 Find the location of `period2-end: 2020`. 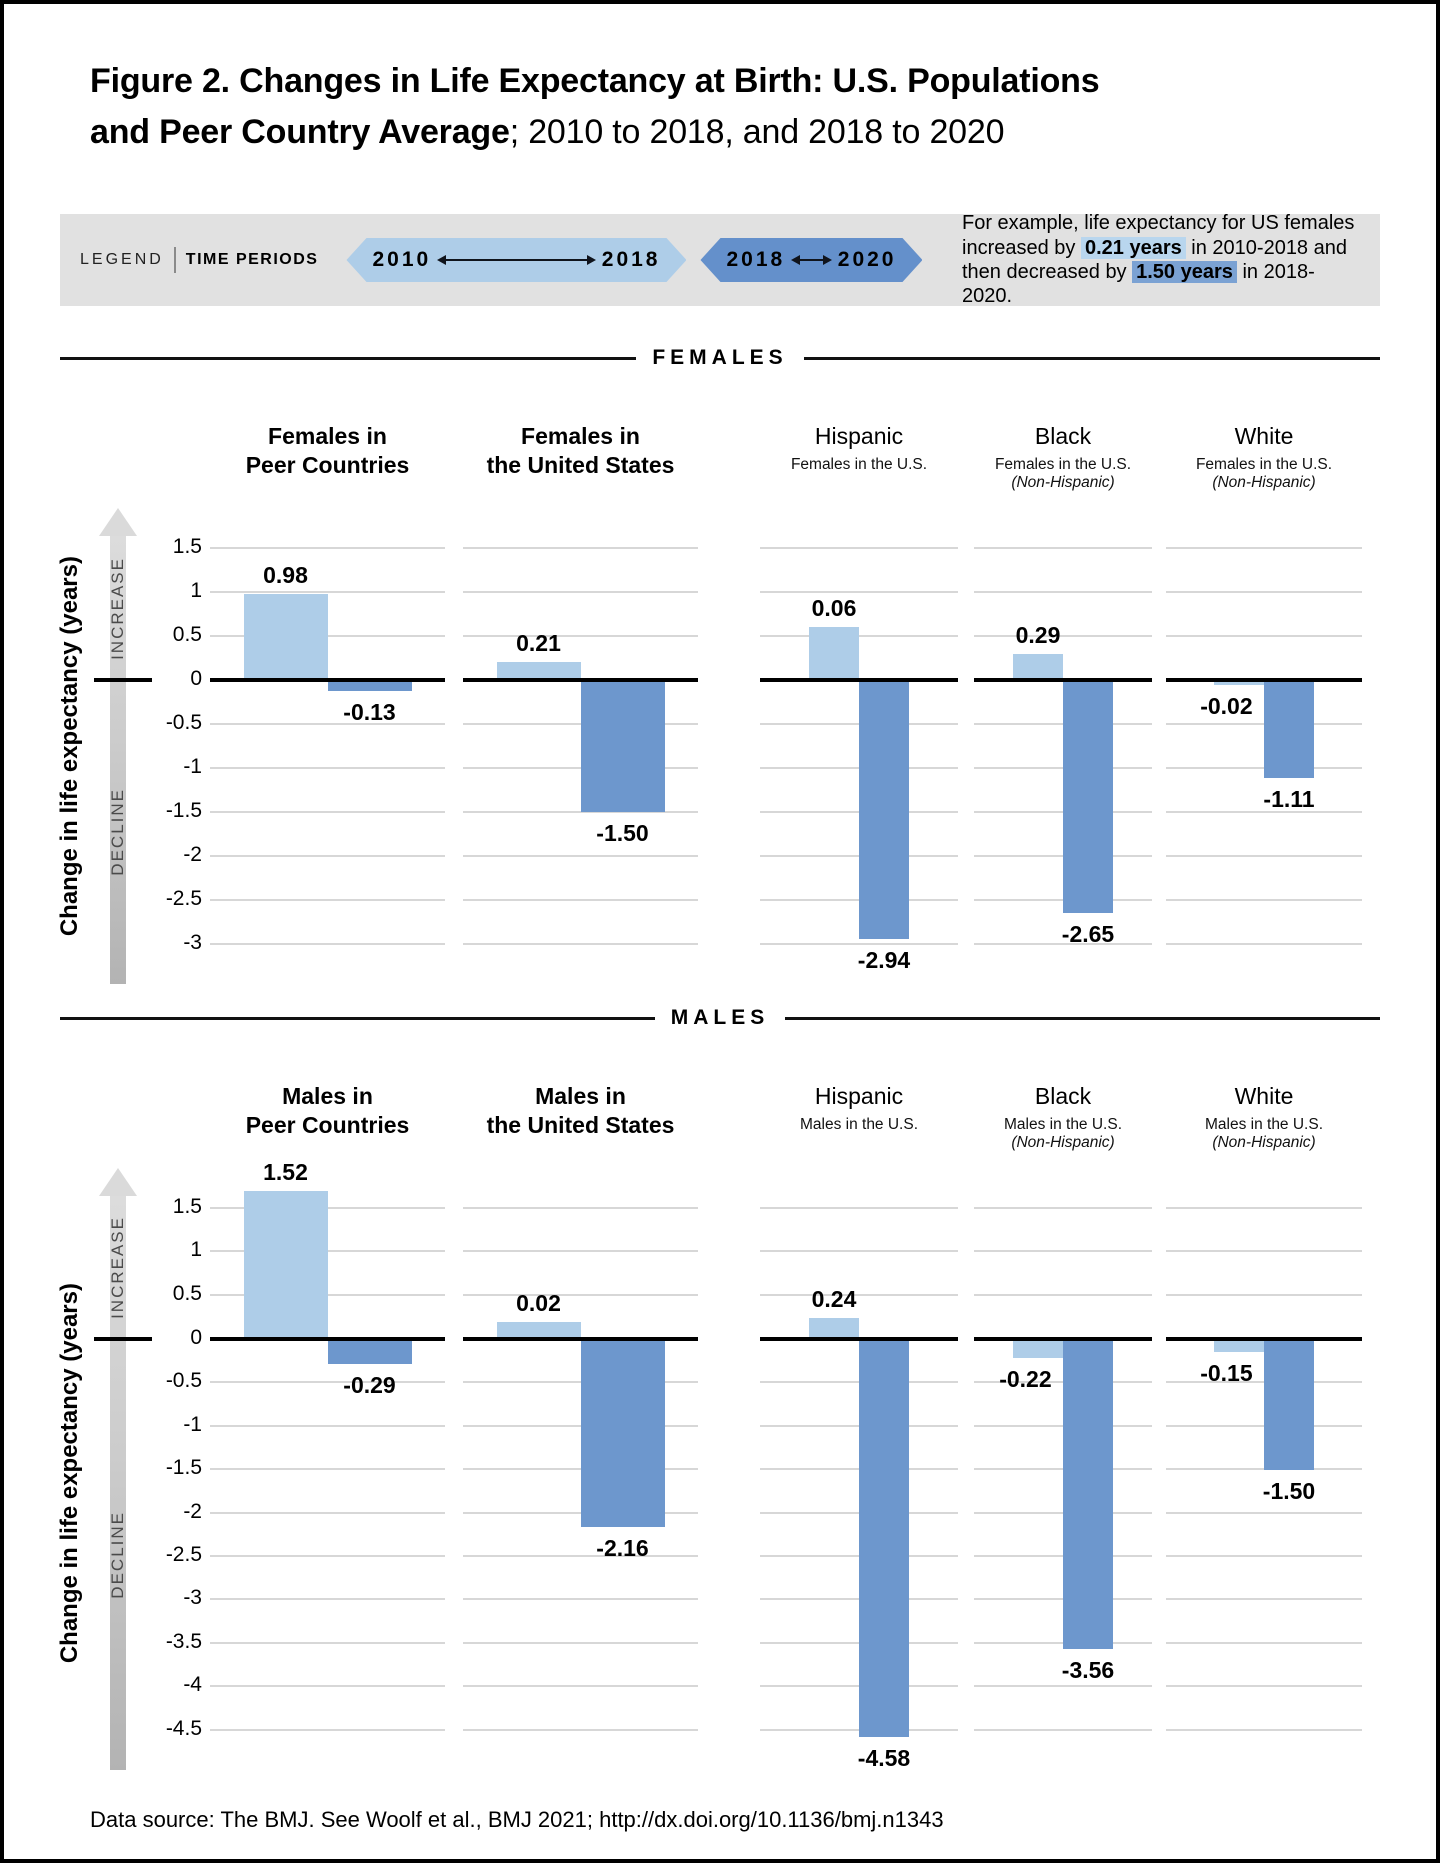

period2-end: 2020 is located at coordinates (867, 259).